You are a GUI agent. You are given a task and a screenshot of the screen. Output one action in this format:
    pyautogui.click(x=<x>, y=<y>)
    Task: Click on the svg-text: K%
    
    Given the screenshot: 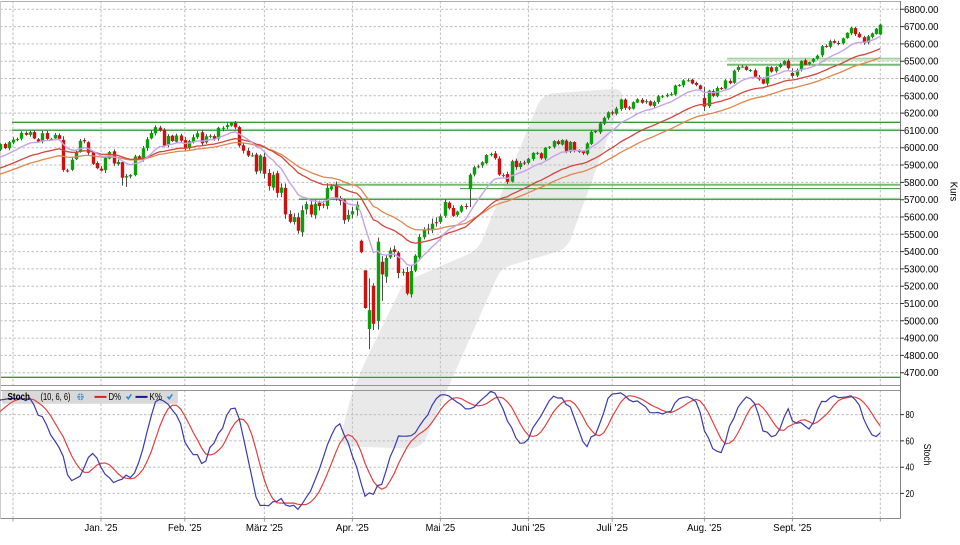 What is the action you would take?
    pyautogui.click(x=156, y=397)
    